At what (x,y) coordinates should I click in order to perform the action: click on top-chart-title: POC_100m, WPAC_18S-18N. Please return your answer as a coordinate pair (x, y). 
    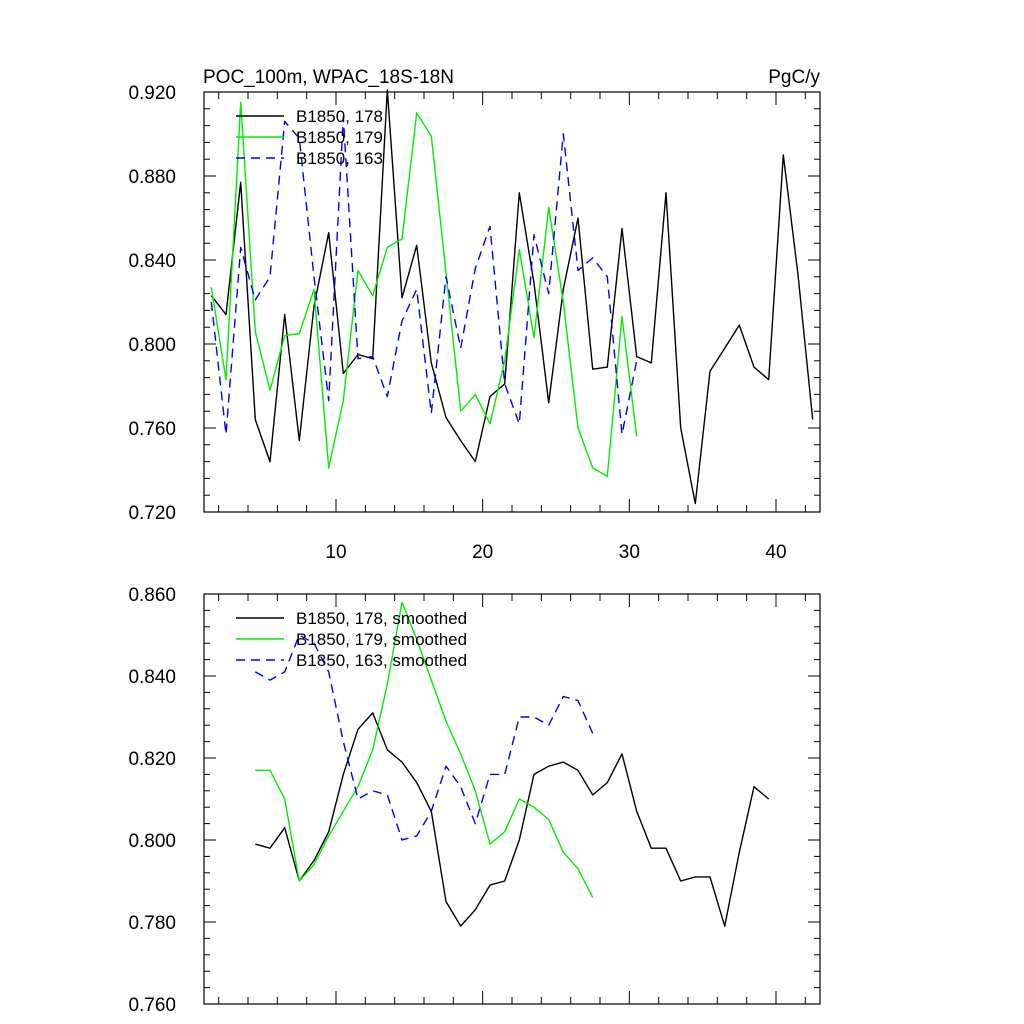
    Looking at the image, I should click on (328, 77).